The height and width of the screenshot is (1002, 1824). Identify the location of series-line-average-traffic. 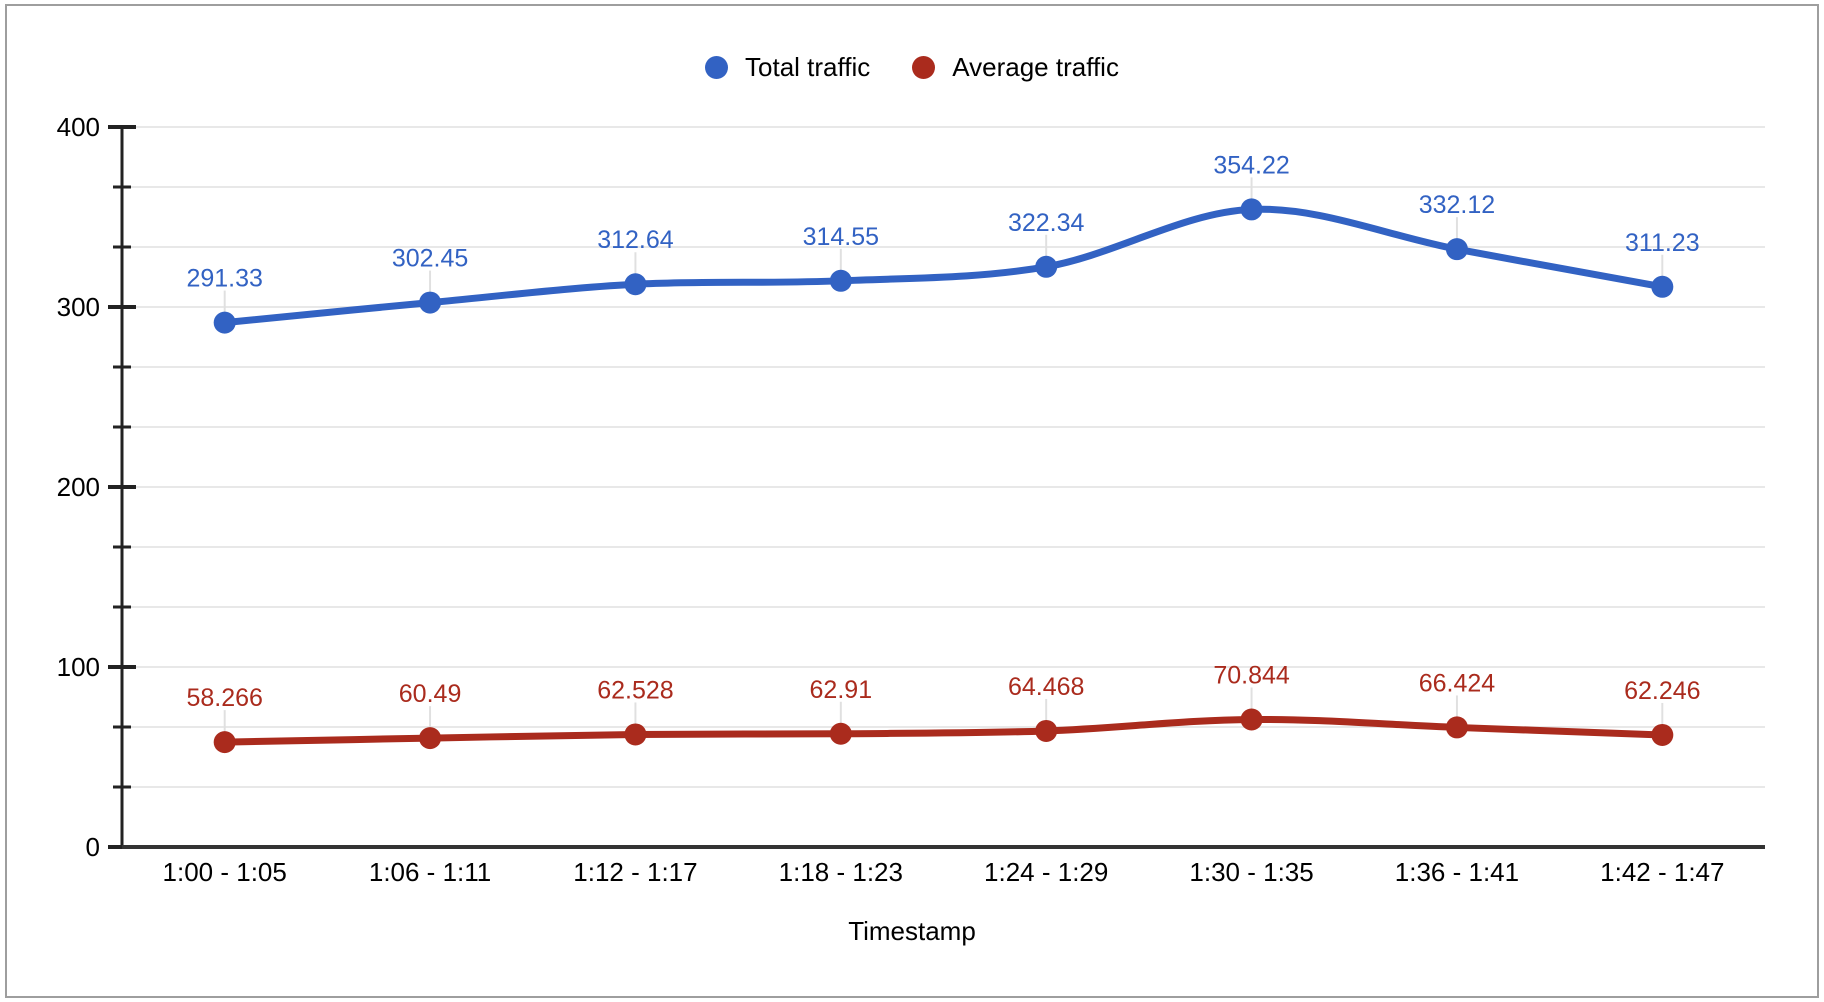
(943, 730).